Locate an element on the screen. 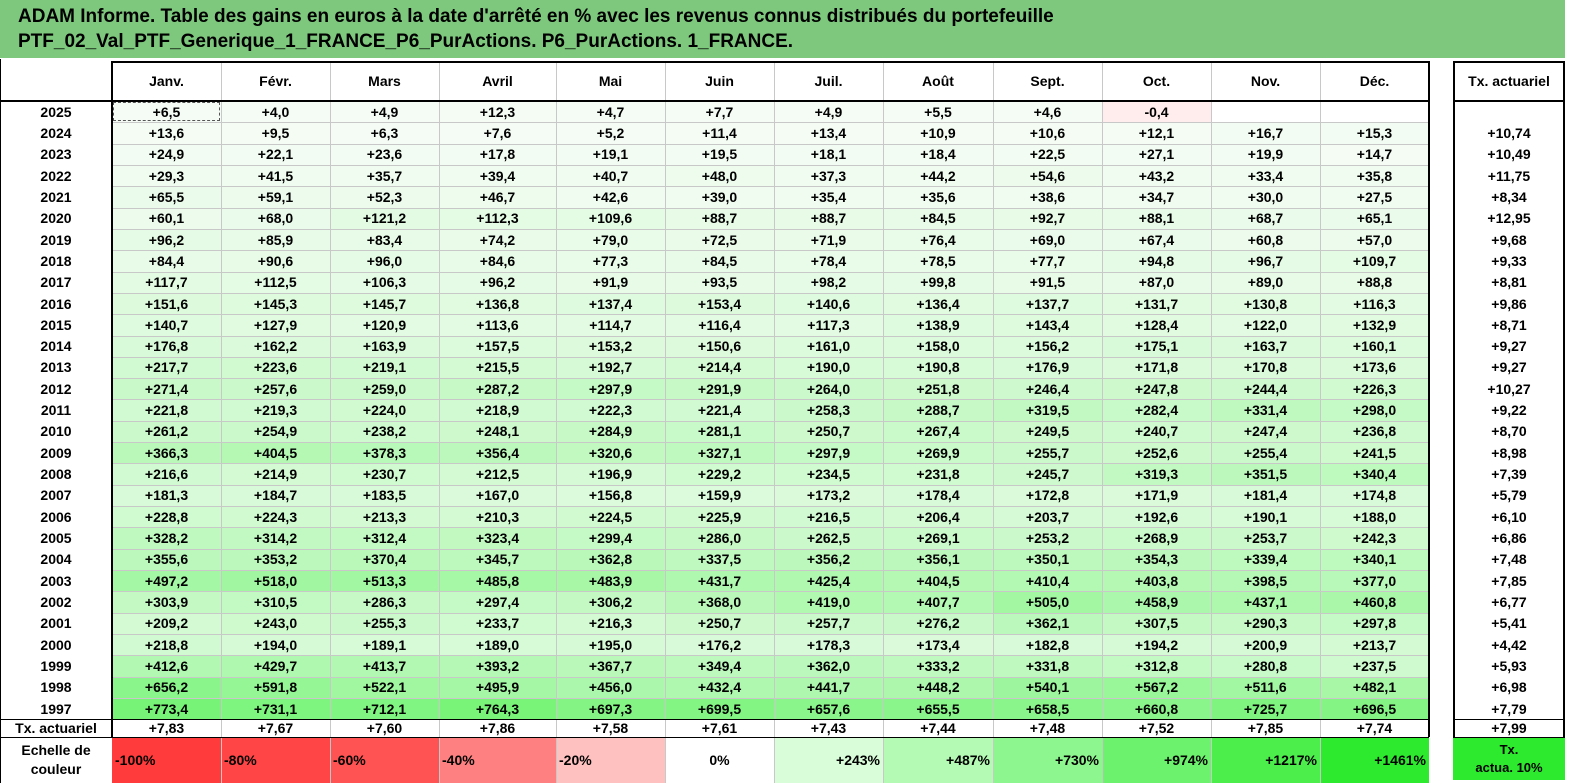 The height and width of the screenshot is (783, 1573). table-cell: +655,5 is located at coordinates (938, 708).